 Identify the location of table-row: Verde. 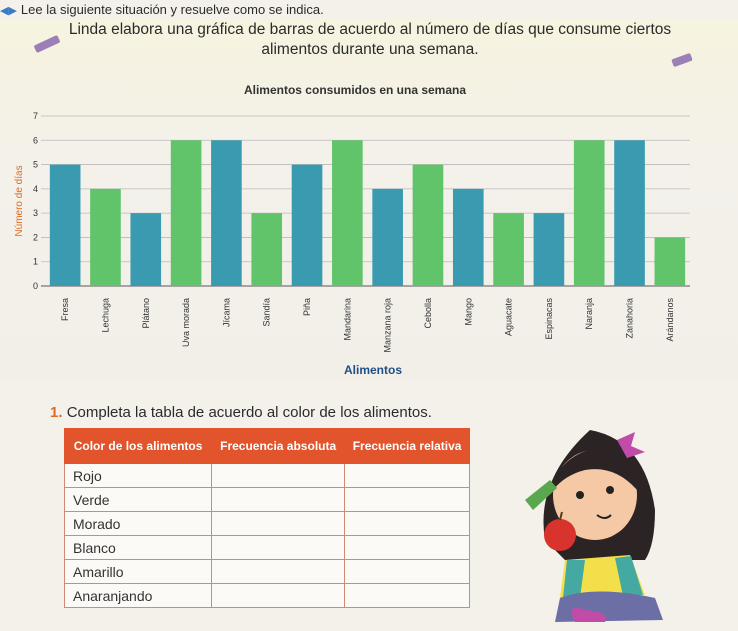
(266, 499).